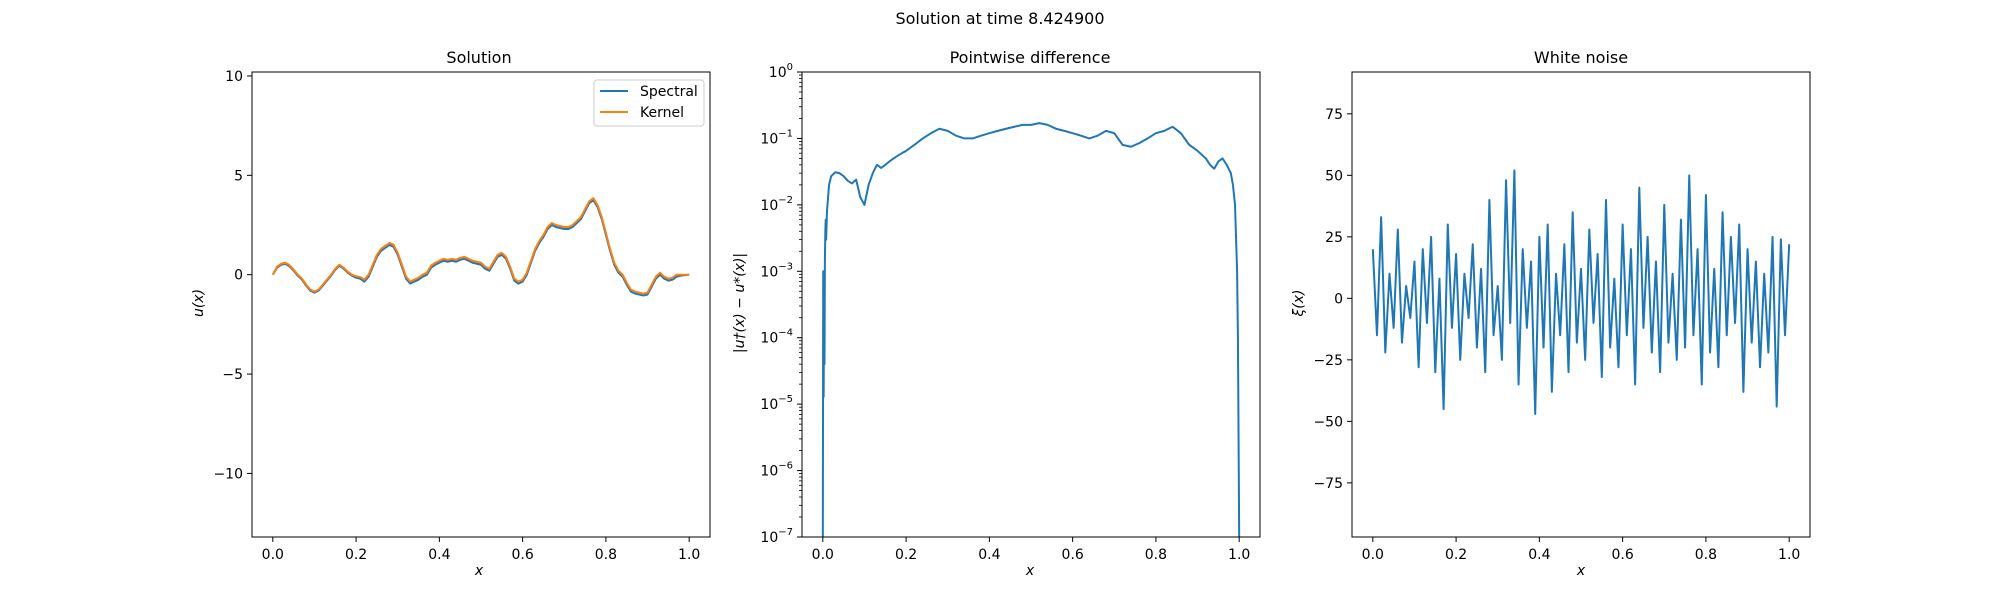 Image resolution: width=2000 pixels, height=600 pixels. I want to click on y-tick-label: 10, so click(234, 77).